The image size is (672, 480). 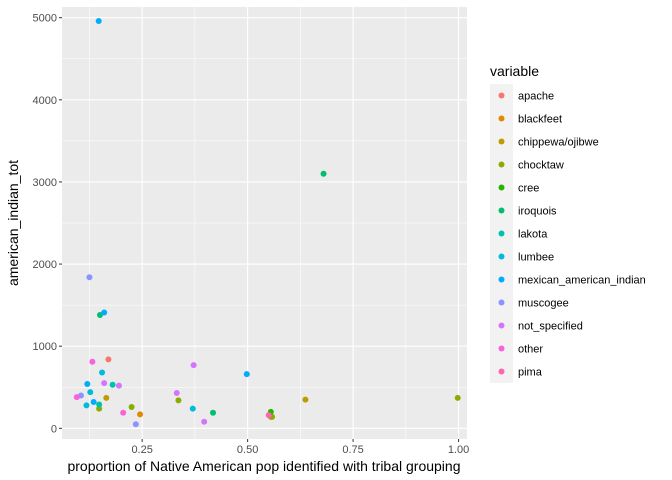 I want to click on legend-label: not_specified, so click(x=550, y=327).